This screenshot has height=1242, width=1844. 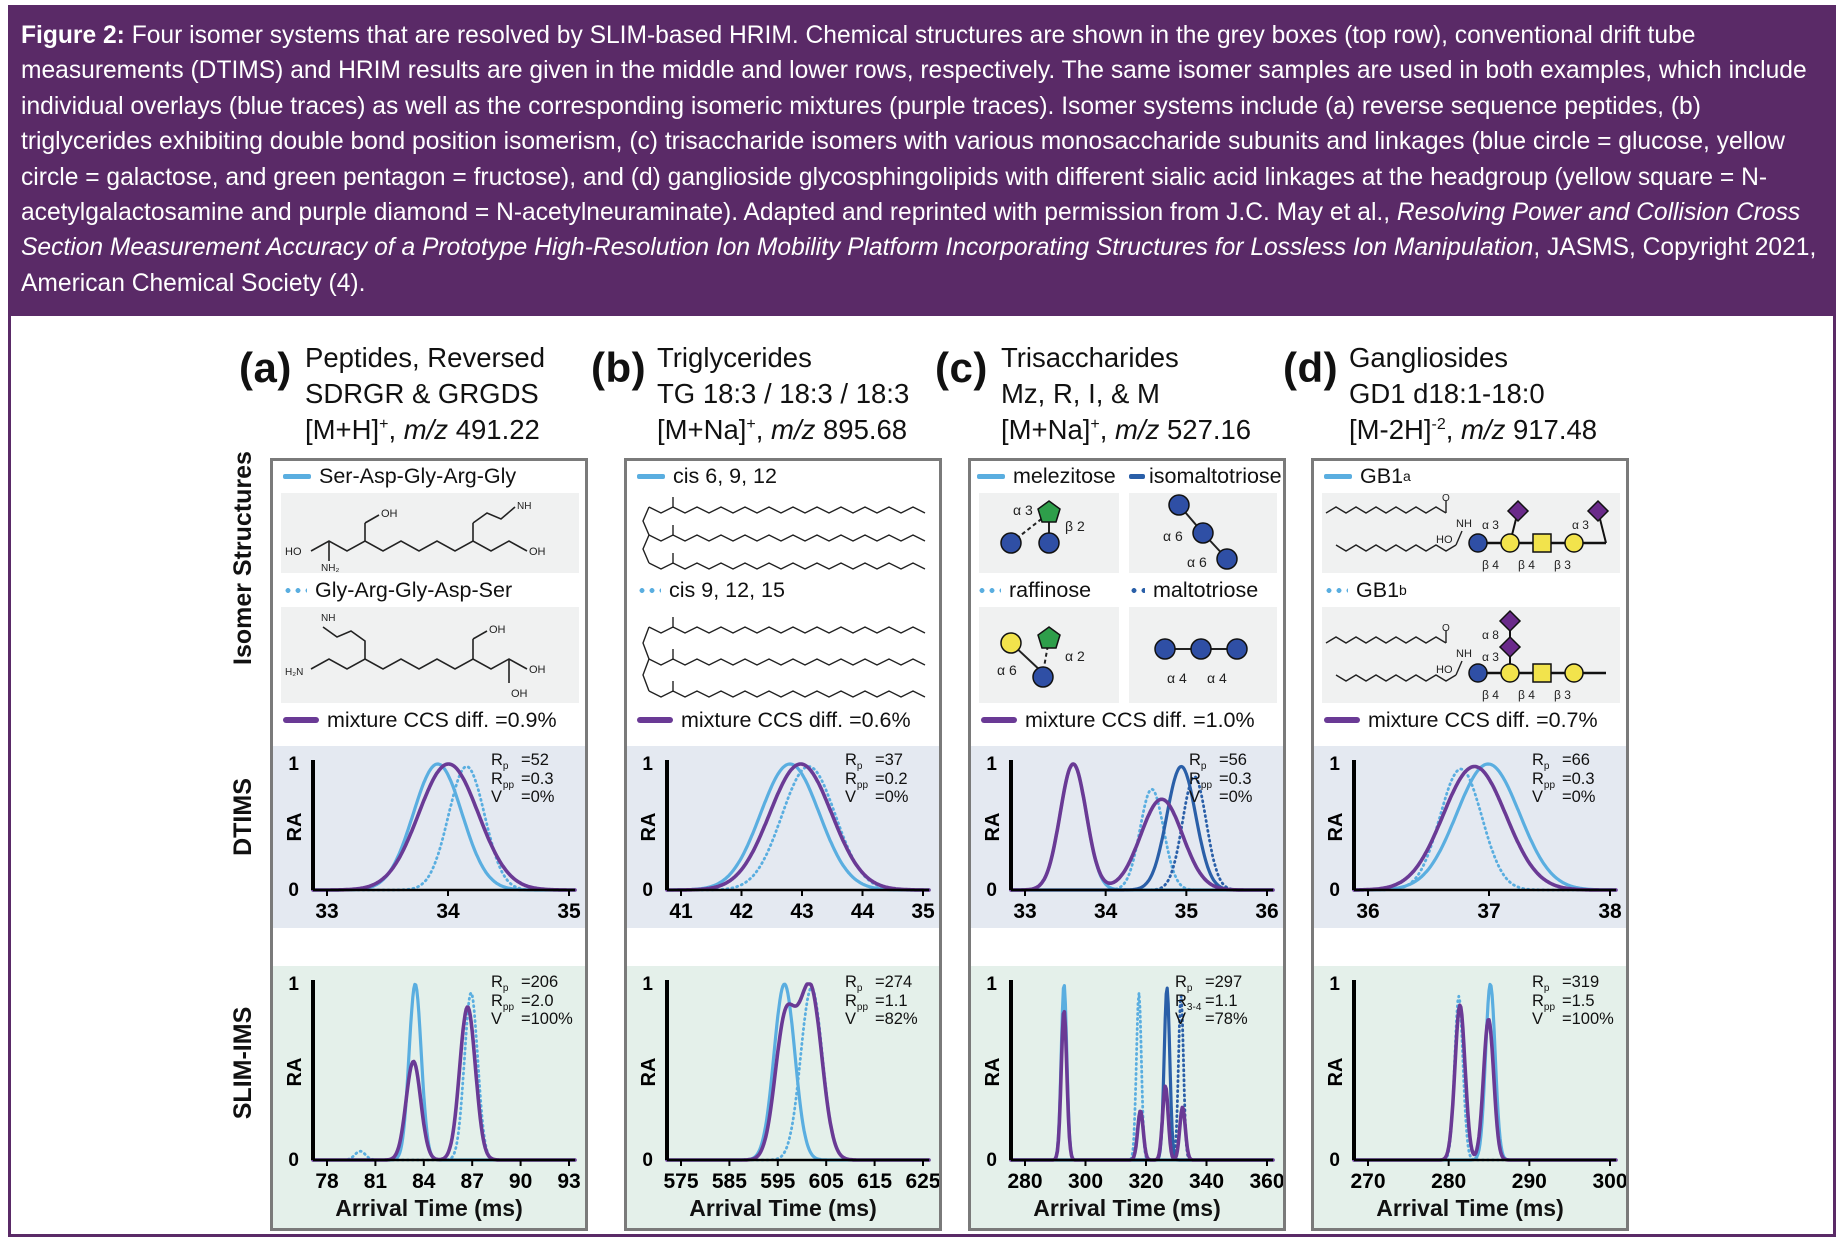 I want to click on mz-value: 491.22, so click(x=497, y=429).